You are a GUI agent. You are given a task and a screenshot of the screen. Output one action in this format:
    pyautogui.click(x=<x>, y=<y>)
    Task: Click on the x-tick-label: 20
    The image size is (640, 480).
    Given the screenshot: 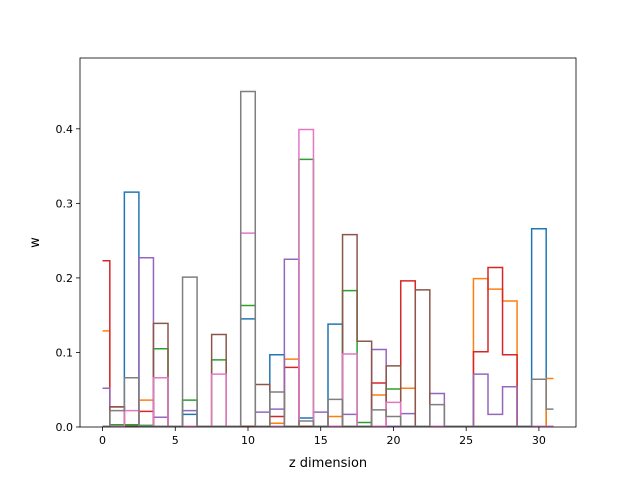 What is the action you would take?
    pyautogui.click(x=393, y=440)
    